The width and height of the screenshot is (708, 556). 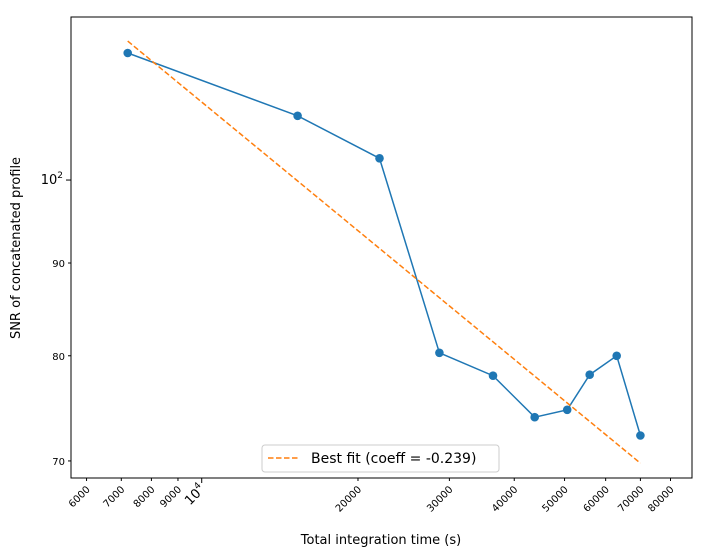 What do you see at coordinates (58, 462) in the screenshot?
I see `y-tick-label-0: 70` at bounding box center [58, 462].